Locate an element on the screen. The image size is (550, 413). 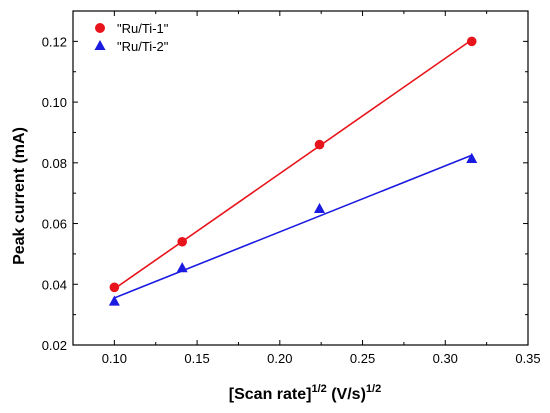
x-axis-title-sup1: 1/2 is located at coordinates (318, 389).